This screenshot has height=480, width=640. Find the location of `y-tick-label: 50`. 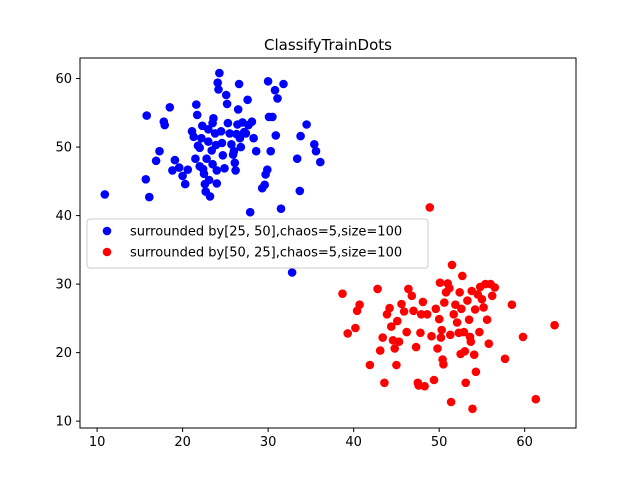

y-tick-label: 50 is located at coordinates (63, 148).